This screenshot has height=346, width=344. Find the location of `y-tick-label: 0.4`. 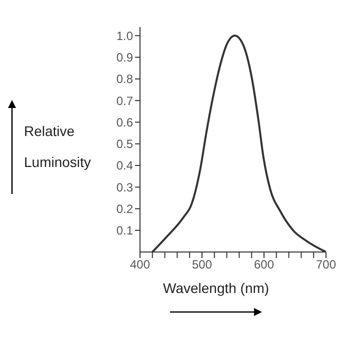

y-tick-label: 0.4 is located at coordinates (125, 165).